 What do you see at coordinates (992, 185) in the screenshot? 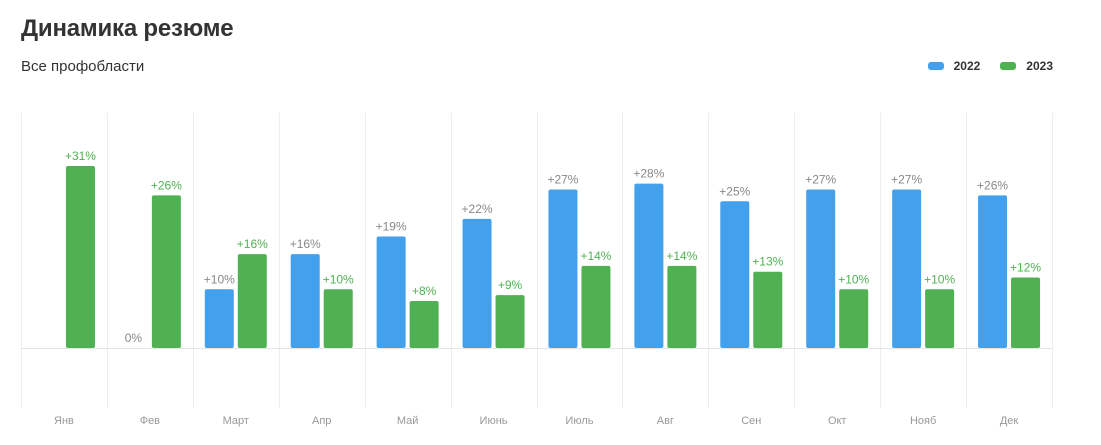
I see `data-label-2022-Дек: +26%` at bounding box center [992, 185].